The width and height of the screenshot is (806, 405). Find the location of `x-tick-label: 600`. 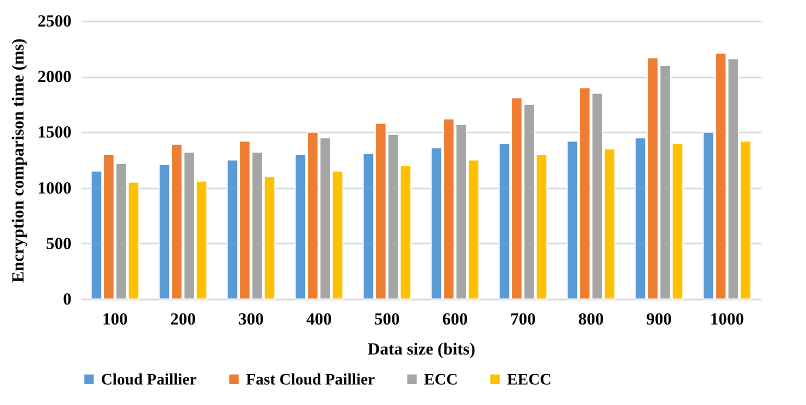

x-tick-label: 600 is located at coordinates (455, 319).